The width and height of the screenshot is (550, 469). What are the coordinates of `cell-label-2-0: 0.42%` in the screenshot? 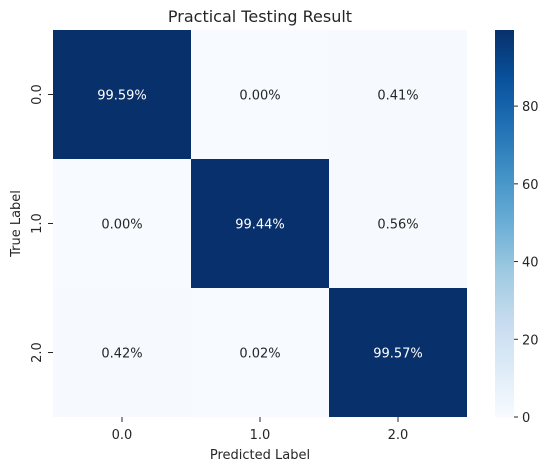 It's located at (121, 354).